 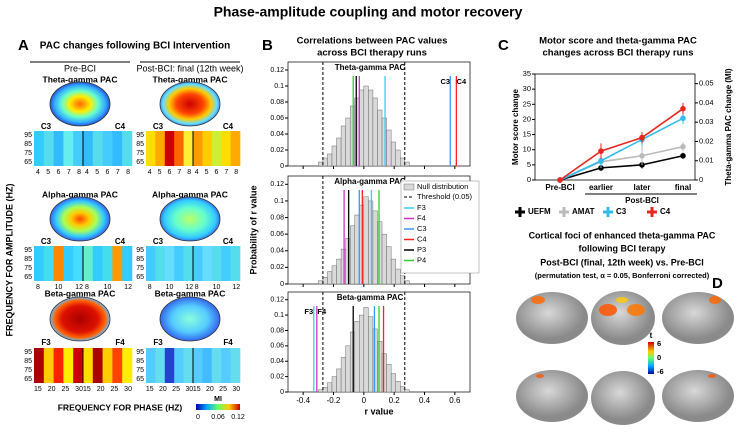 I want to click on y2-tick-label: 0.05, so click(x=706, y=83).